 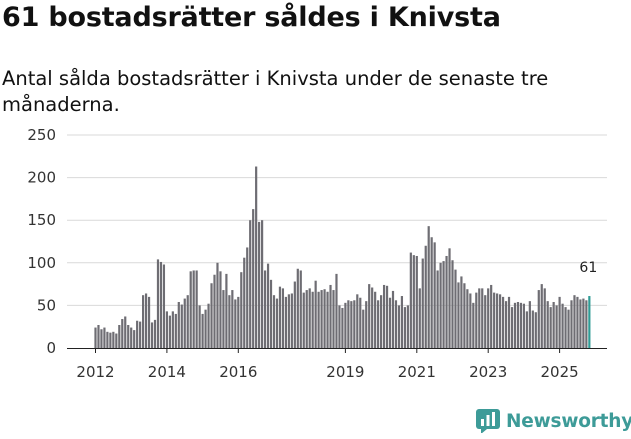 What do you see at coordinates (95, 372) in the screenshot?
I see `x-tick-label: 2012` at bounding box center [95, 372].